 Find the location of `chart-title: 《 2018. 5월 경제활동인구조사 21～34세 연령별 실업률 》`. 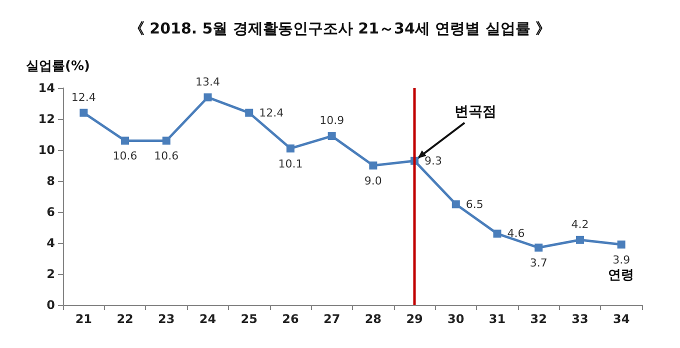

chart-title: 《 2018. 5월 경제활동인구조사 21～34세 연령별 실업률 》 is located at coordinates (340, 29).